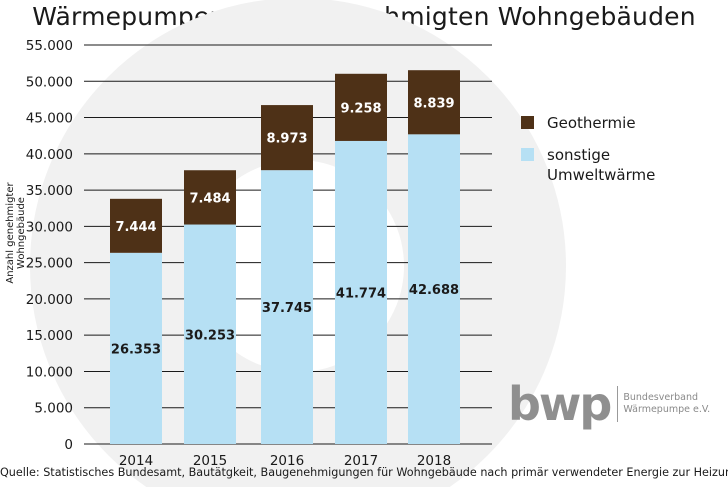 This screenshot has width=728, height=487. Describe the element at coordinates (49, 191) in the screenshot. I see `y-tick-label: 35.000` at that location.